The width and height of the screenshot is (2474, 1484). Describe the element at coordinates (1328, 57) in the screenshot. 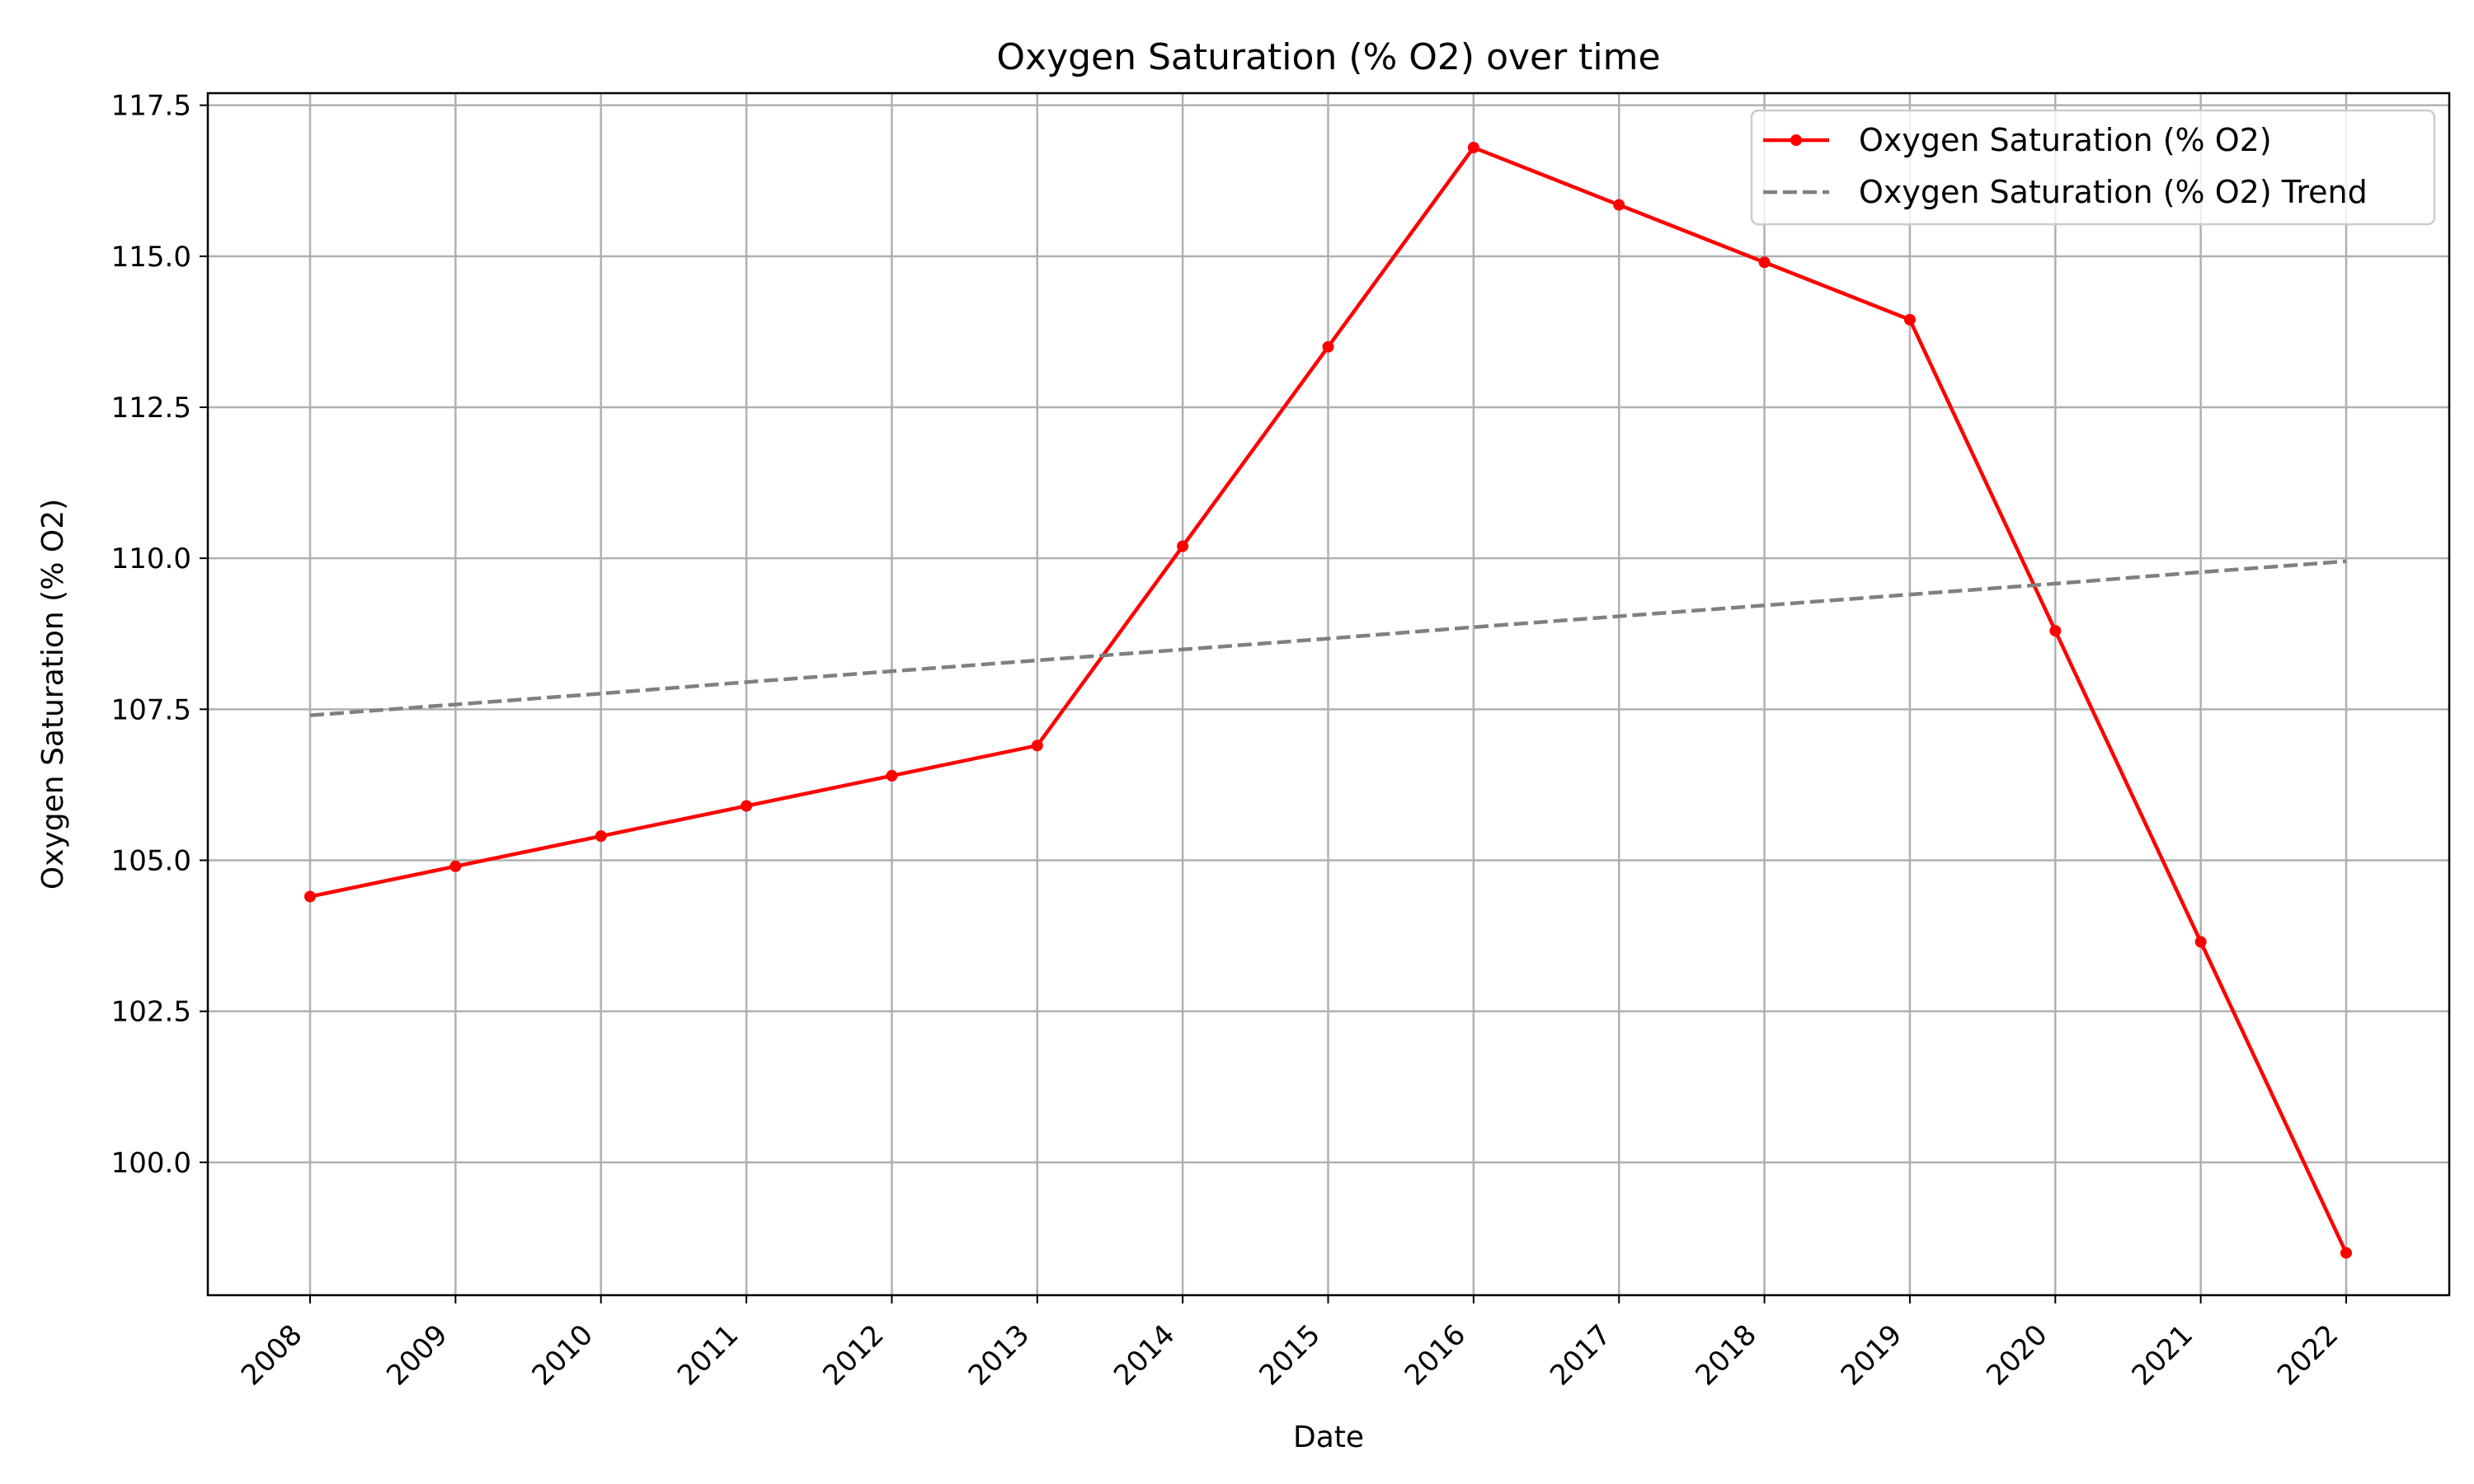

I see `chart-title: Oxygen Saturation (% O2) over time` at that location.